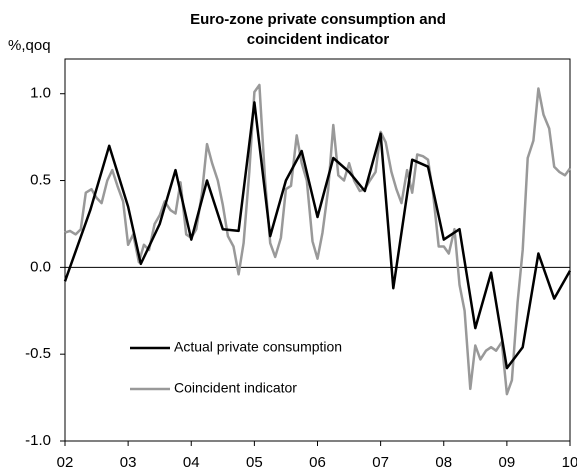  Describe the element at coordinates (317, 462) in the screenshot. I see `x-tick-label: 06` at that location.